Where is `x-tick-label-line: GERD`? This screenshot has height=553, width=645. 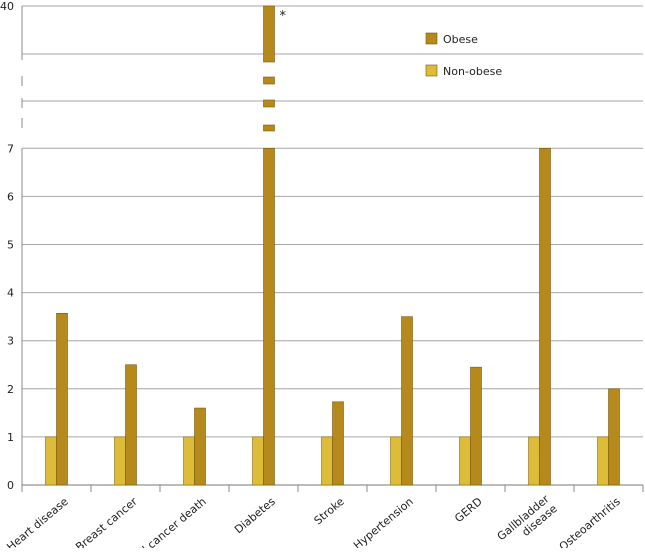 x-tick-label-line: GERD is located at coordinates (468, 510).